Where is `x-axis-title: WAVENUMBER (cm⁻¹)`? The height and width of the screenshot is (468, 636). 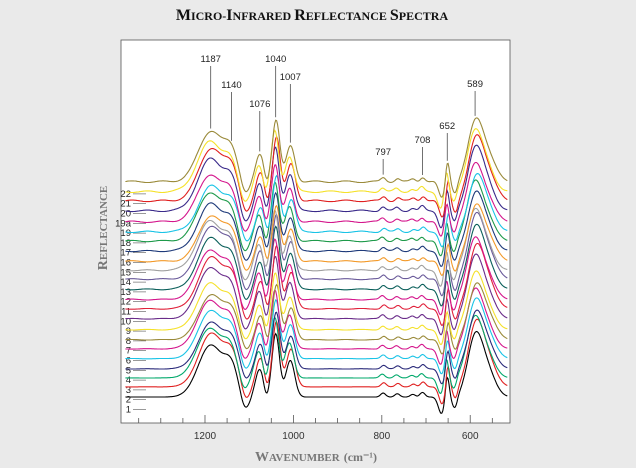 x-axis-title: WAVENUMBER (cm⁻¹) is located at coordinates (316, 457).